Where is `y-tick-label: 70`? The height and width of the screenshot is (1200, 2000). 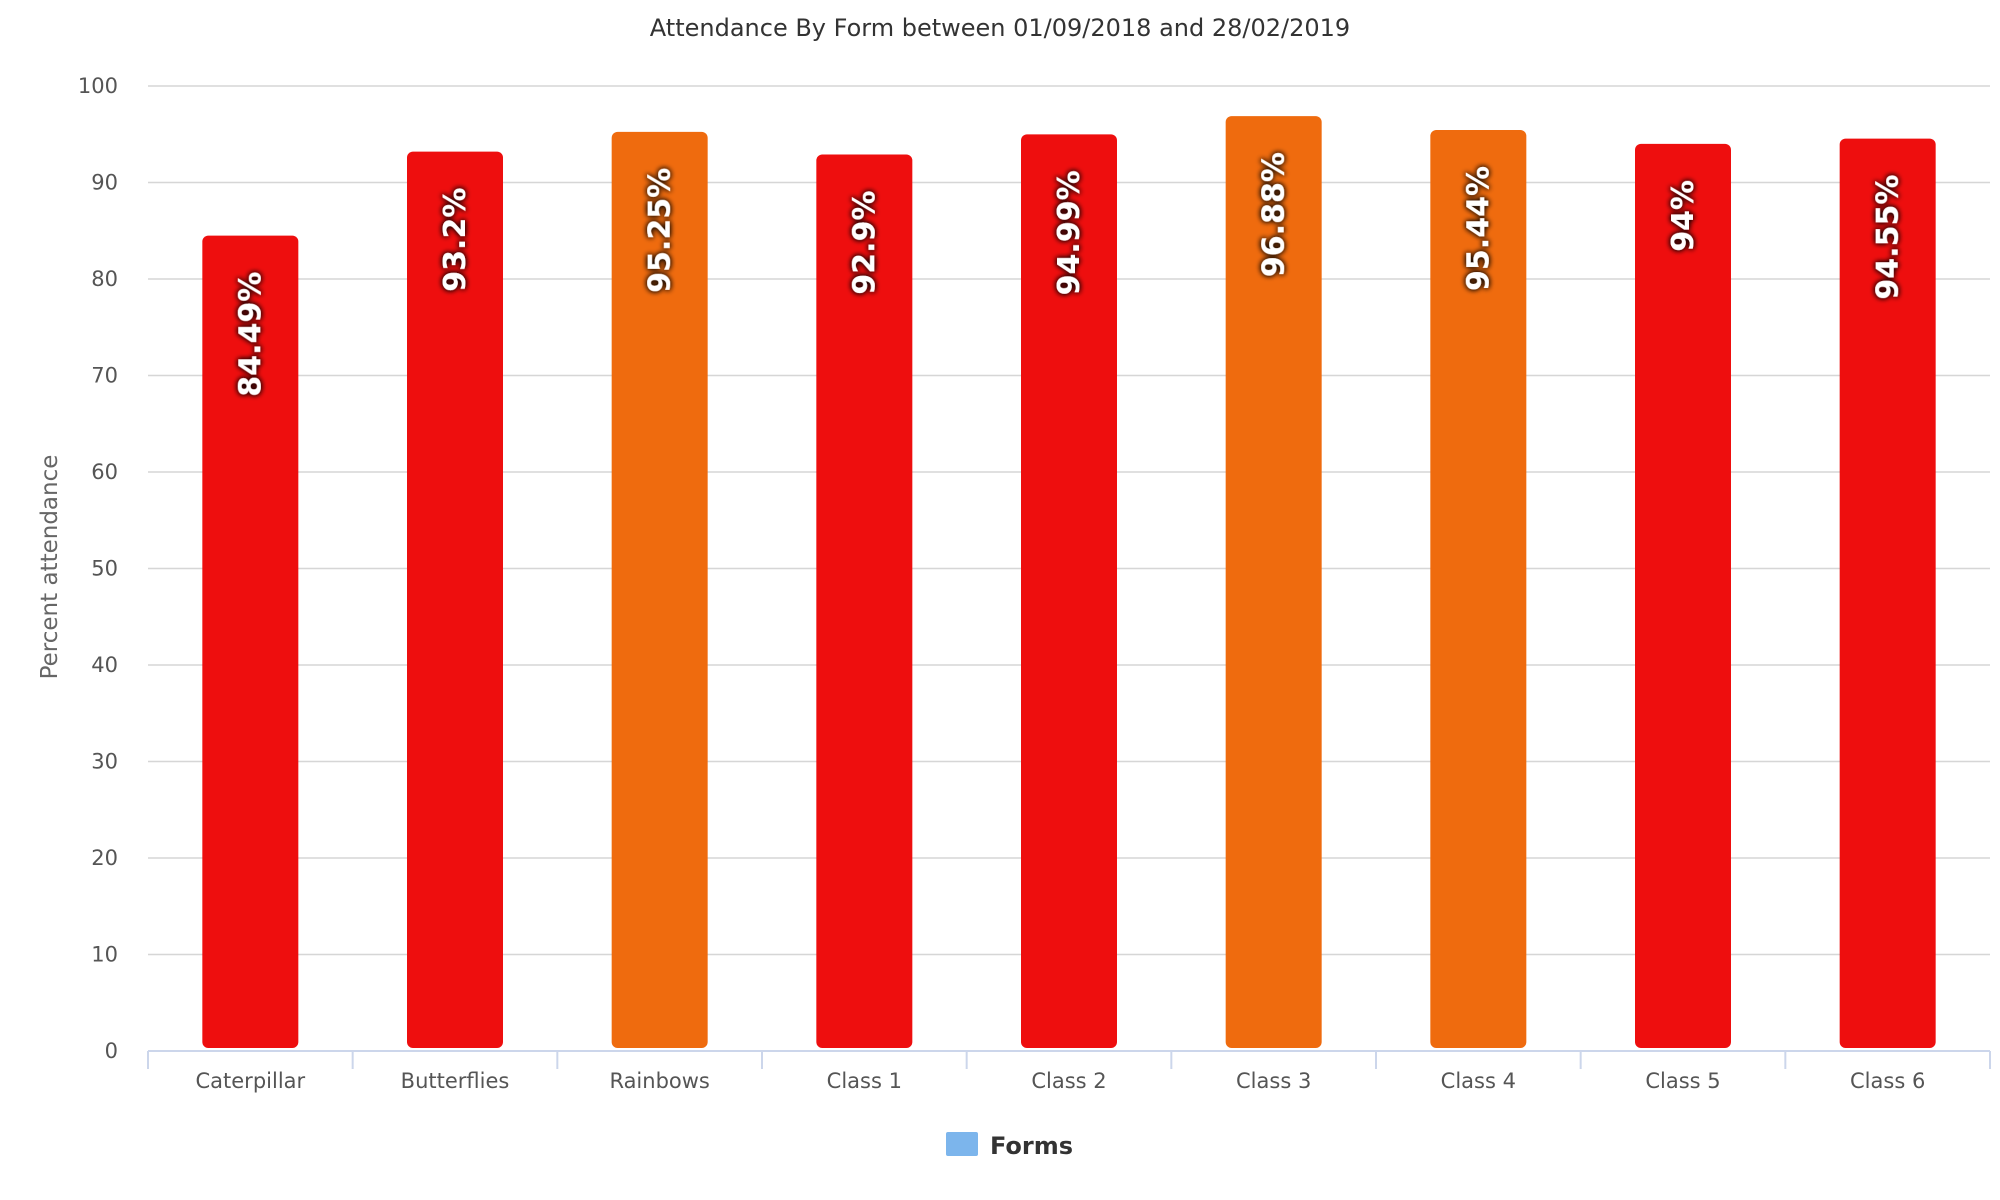
y-tick-label: 70 is located at coordinates (104, 376).